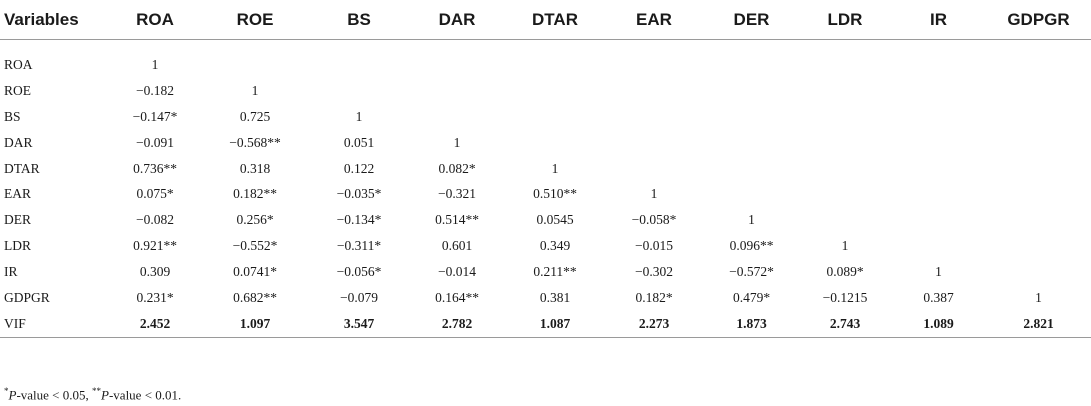 This screenshot has height=406, width=1091. Describe the element at coordinates (457, 324) in the screenshot. I see `table-cell: 2.782` at that location.